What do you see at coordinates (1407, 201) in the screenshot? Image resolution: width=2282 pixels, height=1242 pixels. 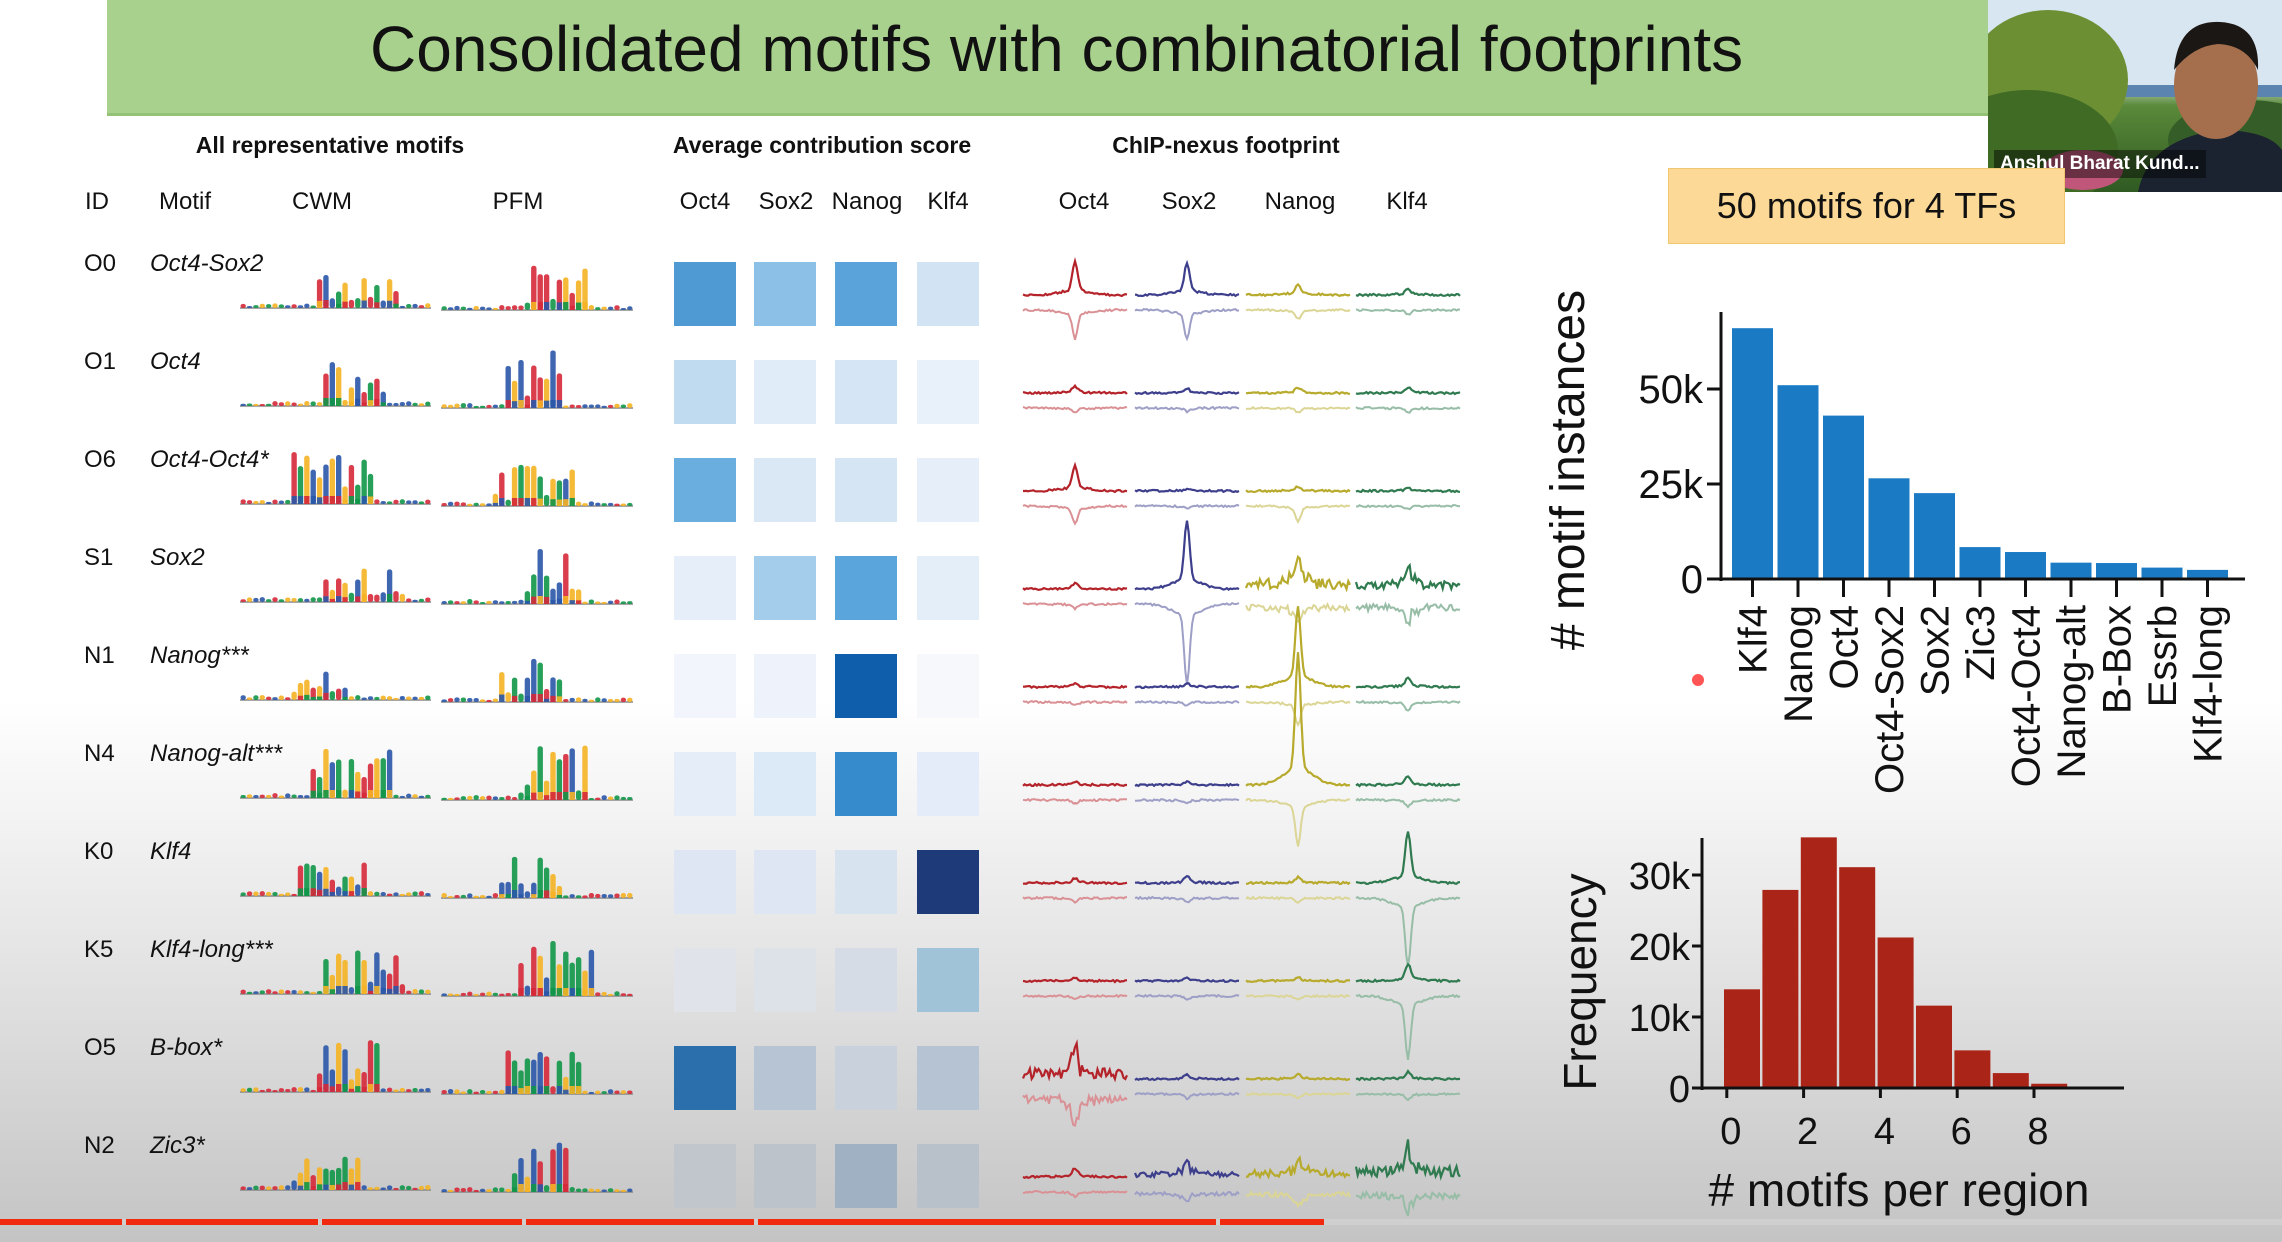 I see `col-footprint-klf4: Klf4` at bounding box center [1407, 201].